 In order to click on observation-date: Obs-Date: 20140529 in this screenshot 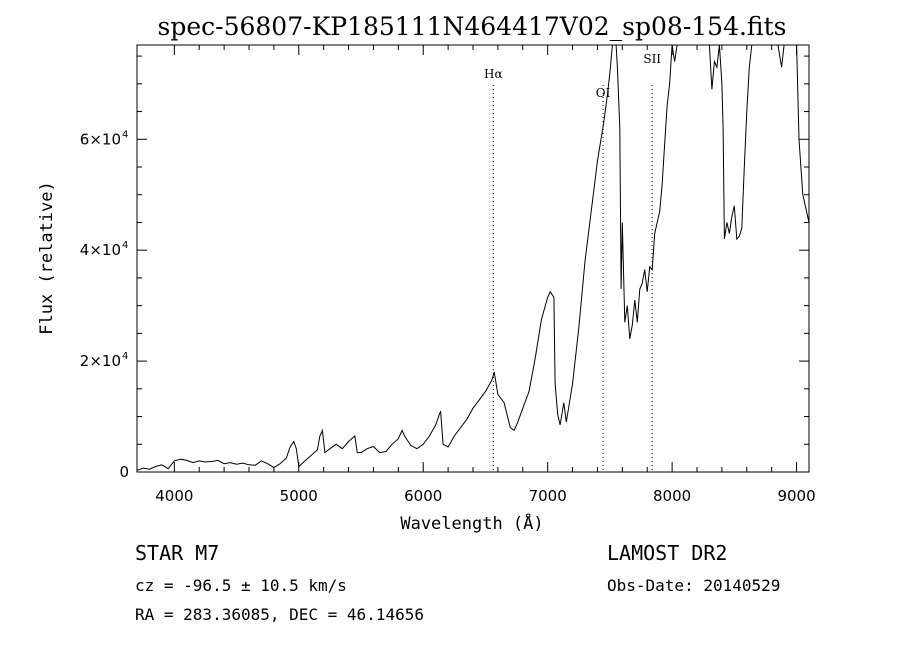, I will do `click(694, 585)`.